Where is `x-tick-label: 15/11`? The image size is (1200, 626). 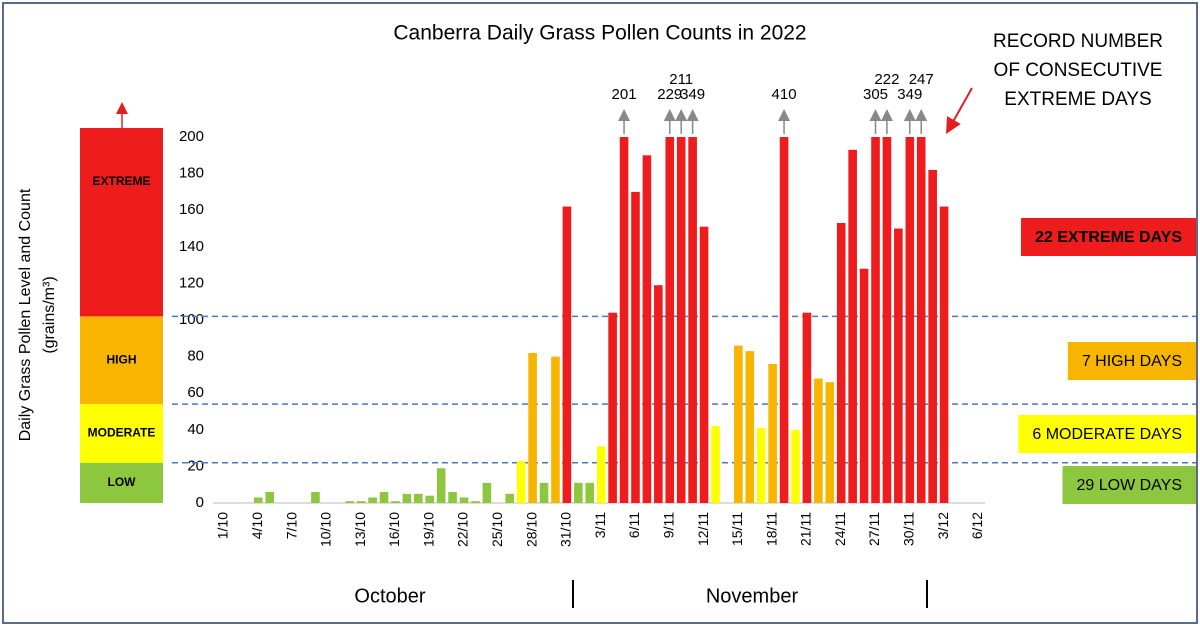
x-tick-label: 15/11 is located at coordinates (737, 529).